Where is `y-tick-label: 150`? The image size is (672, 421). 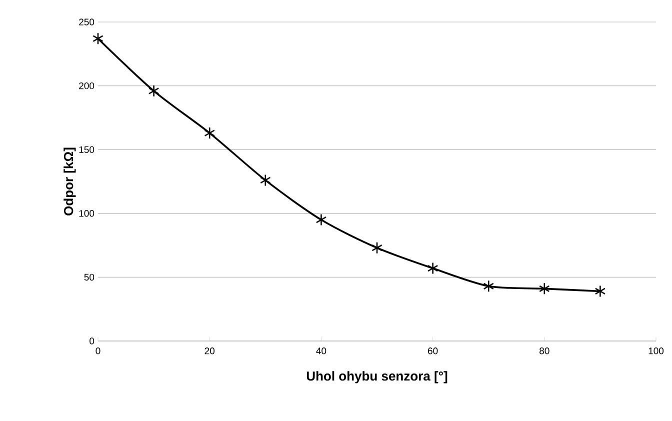
y-tick-label: 150 is located at coordinates (86, 149).